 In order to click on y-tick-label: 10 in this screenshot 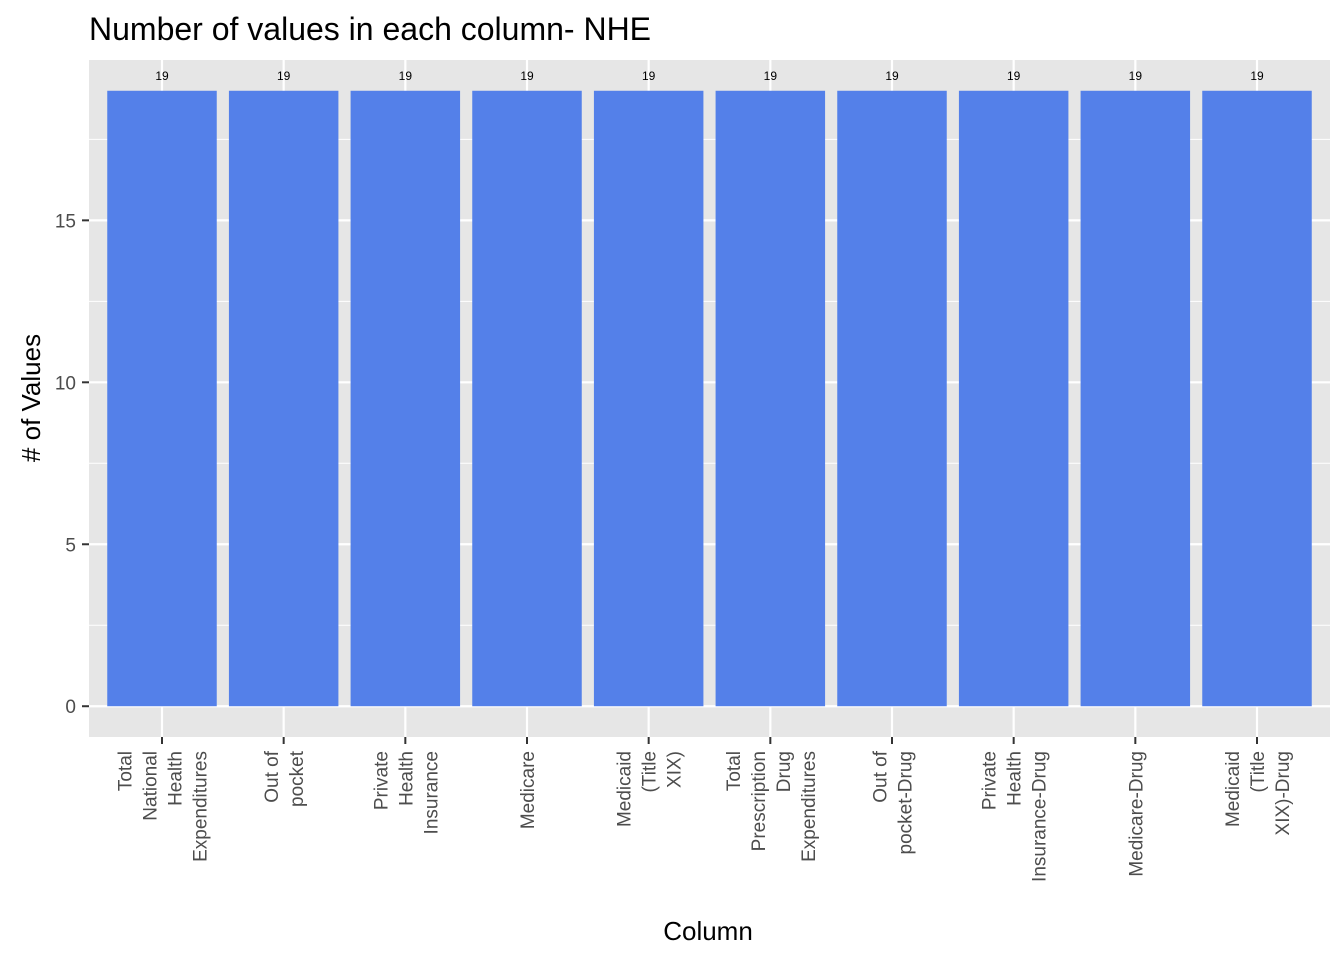, I will do `click(65, 383)`.